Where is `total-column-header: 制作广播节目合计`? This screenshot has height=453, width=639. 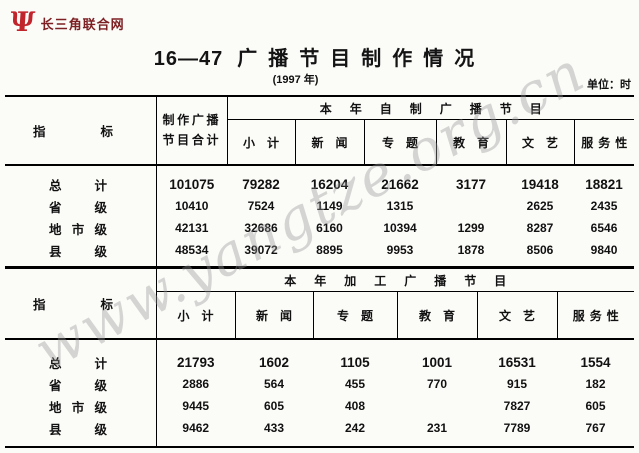 total-column-header: 制作广播节目合计 is located at coordinates (192, 131).